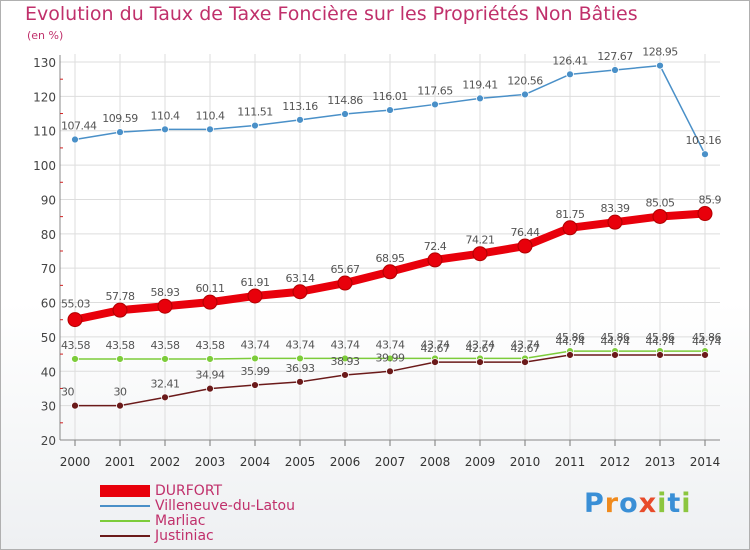 This screenshot has height=550, width=750. Describe the element at coordinates (48, 441) in the screenshot. I see `y-tick-label: 20` at that location.